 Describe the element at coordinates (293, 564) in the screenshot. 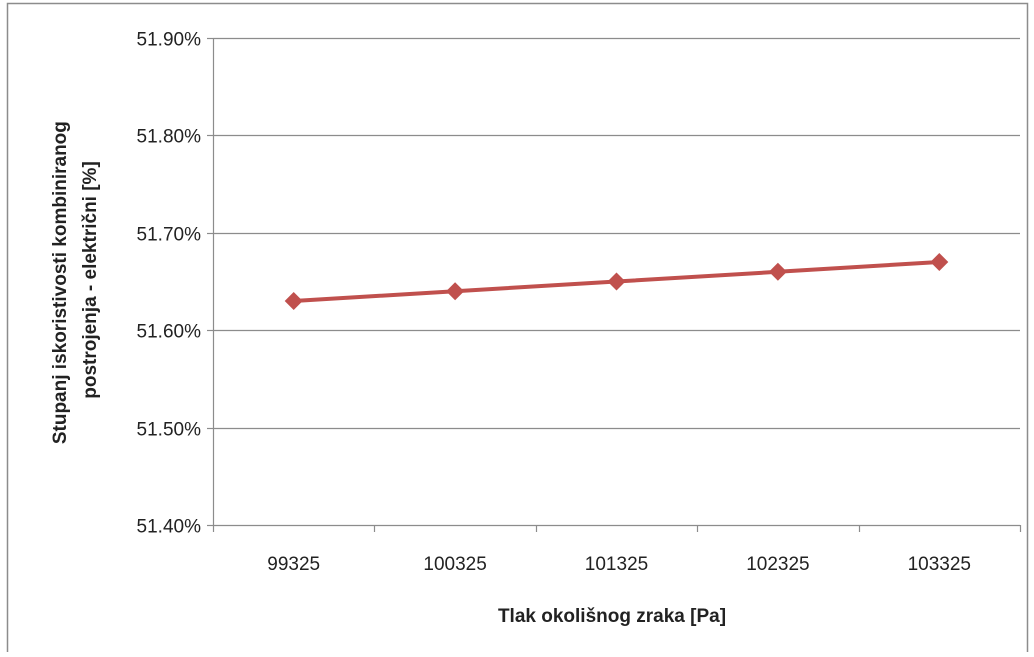

I see `x-tick-label: 99325` at that location.